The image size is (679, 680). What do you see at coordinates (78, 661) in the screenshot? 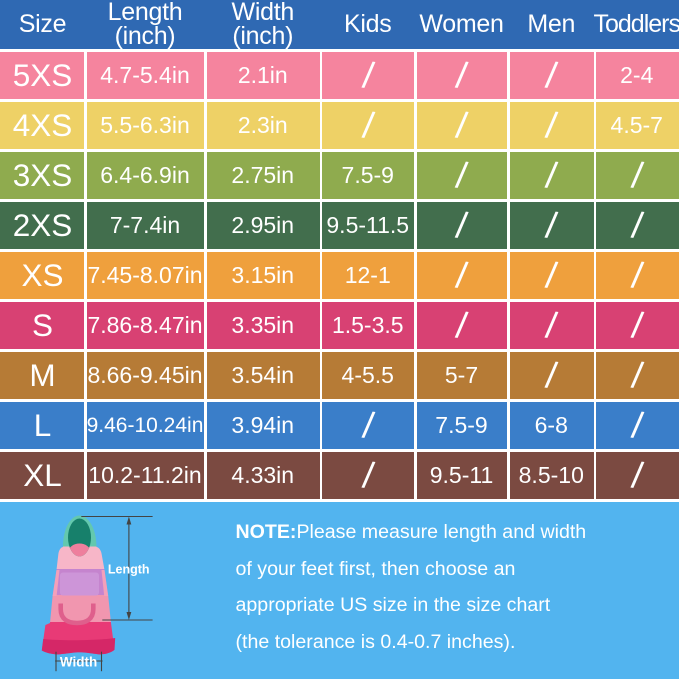
I see `svg-text: Width` at bounding box center [78, 661].